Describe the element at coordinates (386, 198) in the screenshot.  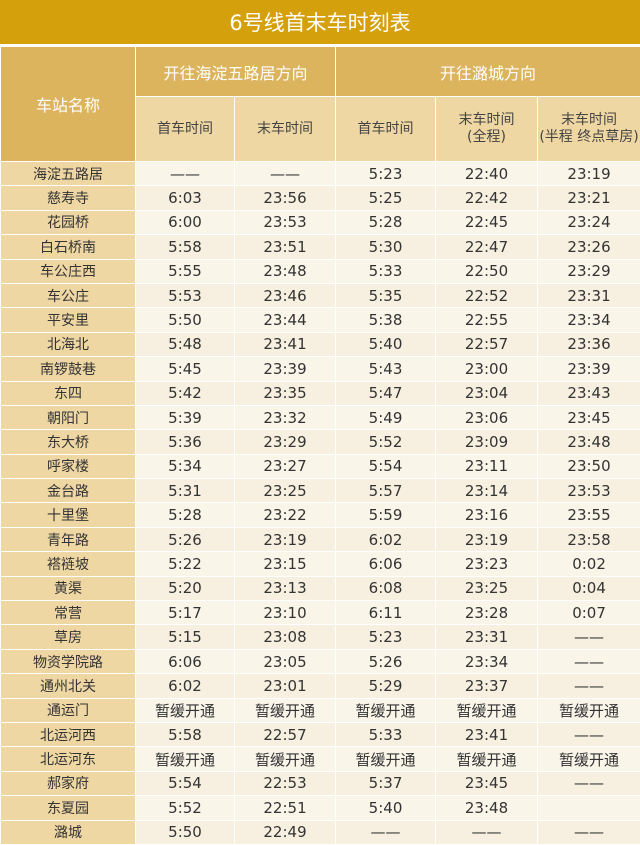
I see `time-cell: 5:25` at that location.